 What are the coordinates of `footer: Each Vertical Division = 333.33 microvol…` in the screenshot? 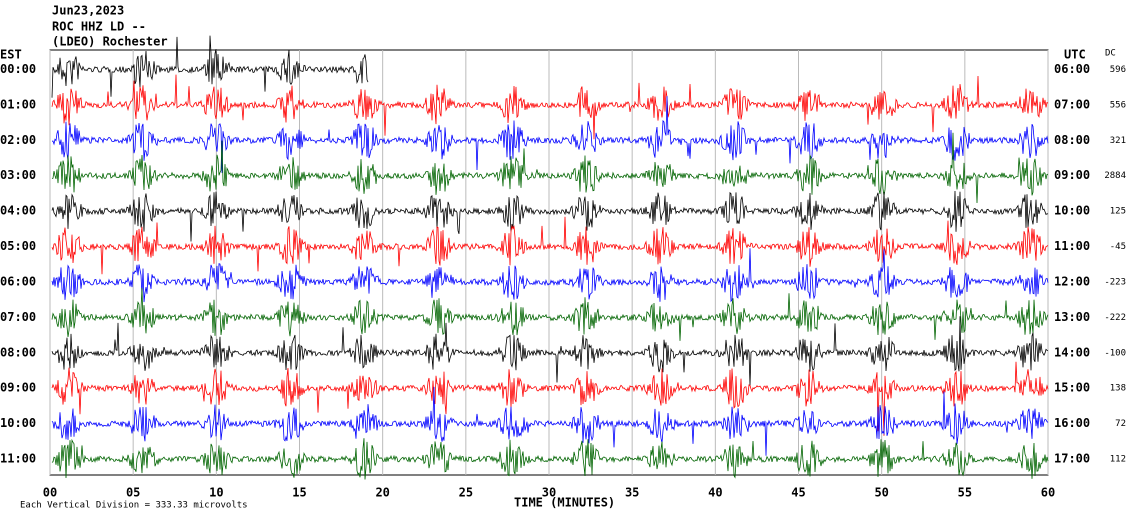 It's located at (134, 506).